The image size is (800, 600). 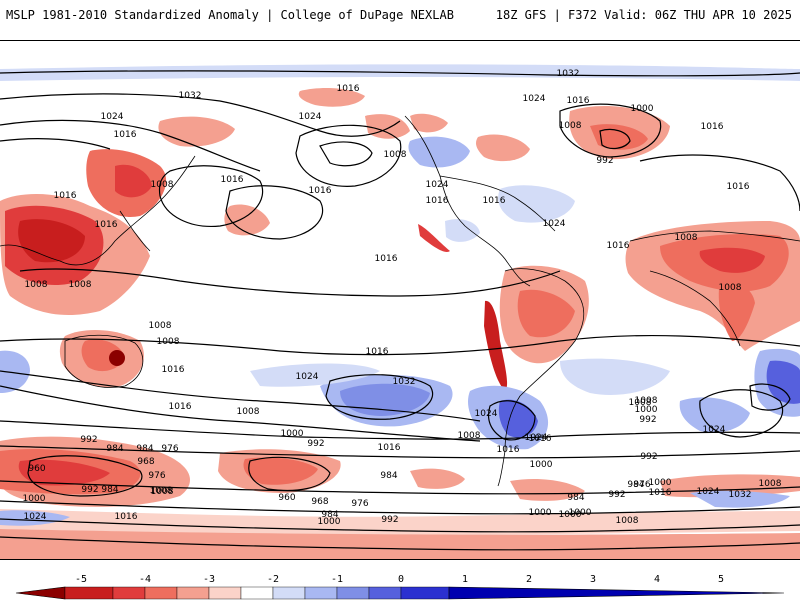 I want to click on colorbar-tick-label: -3, so click(x=209, y=579).